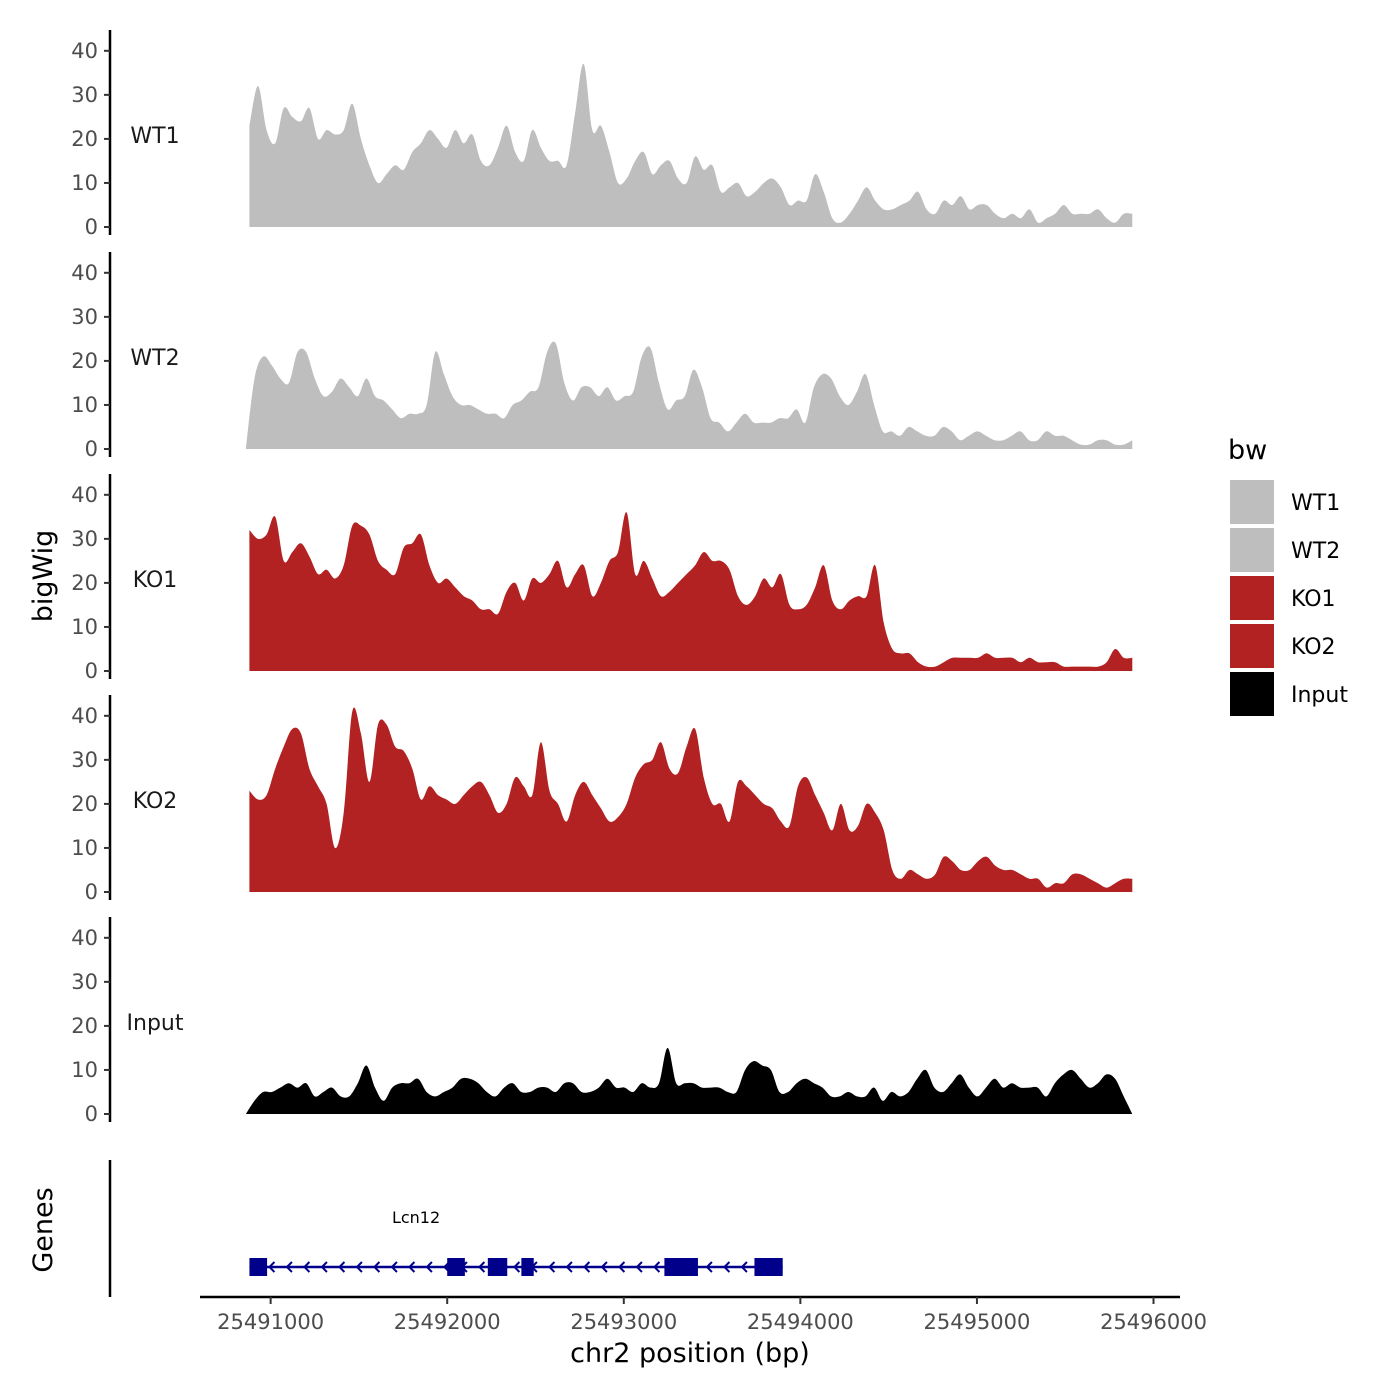  I want to click on track-label: KO1, so click(155, 580).